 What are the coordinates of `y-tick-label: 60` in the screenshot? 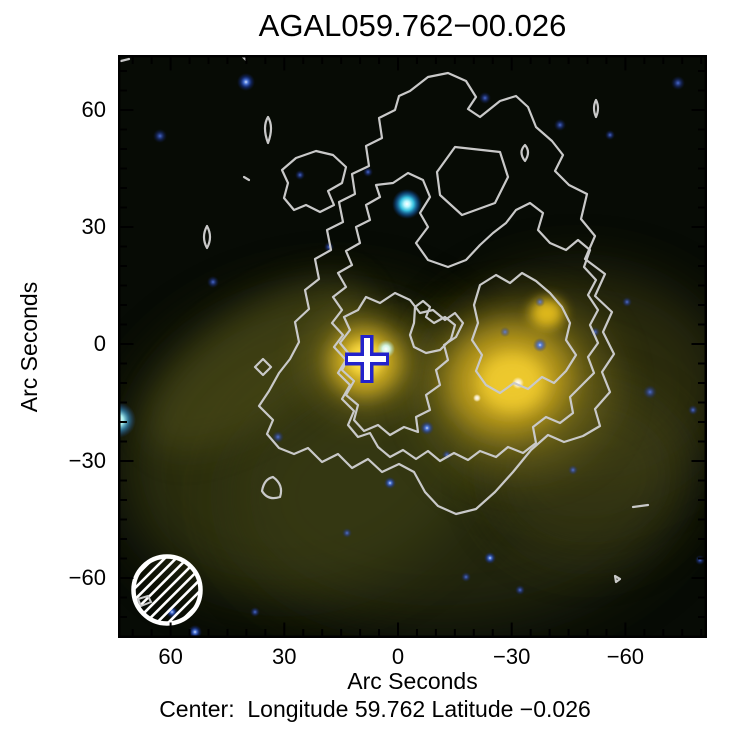 It's located at (93, 109).